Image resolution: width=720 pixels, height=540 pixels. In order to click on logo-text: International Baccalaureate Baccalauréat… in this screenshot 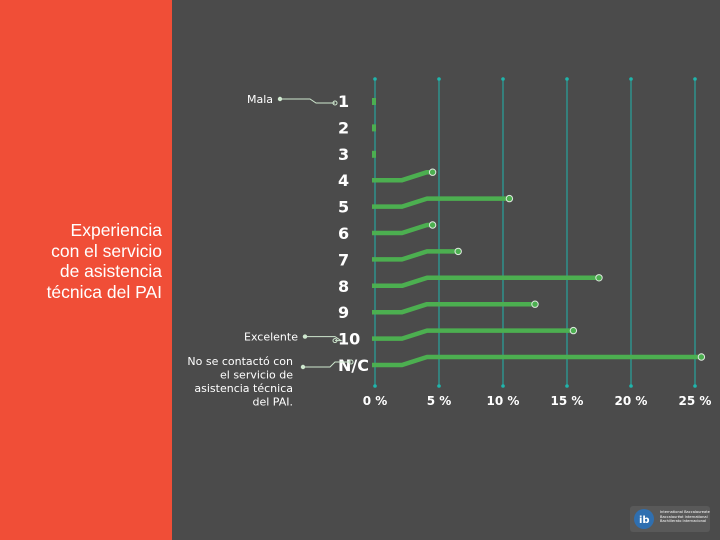, I will do `click(685, 517)`.